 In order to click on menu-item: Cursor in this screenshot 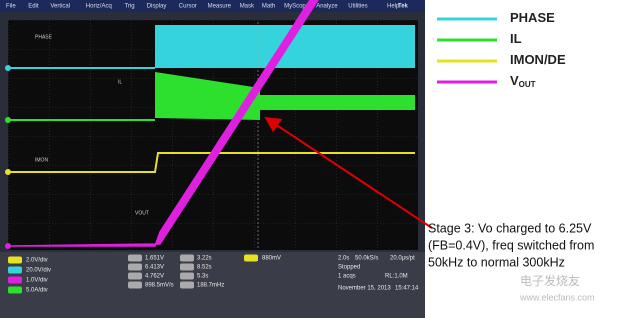, I will do `click(188, 7)`.